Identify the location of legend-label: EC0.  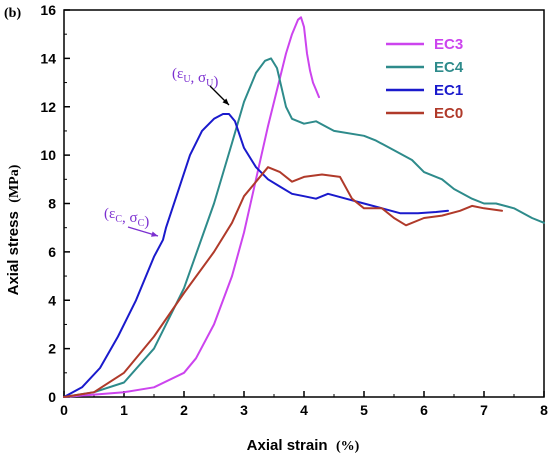
(448, 113).